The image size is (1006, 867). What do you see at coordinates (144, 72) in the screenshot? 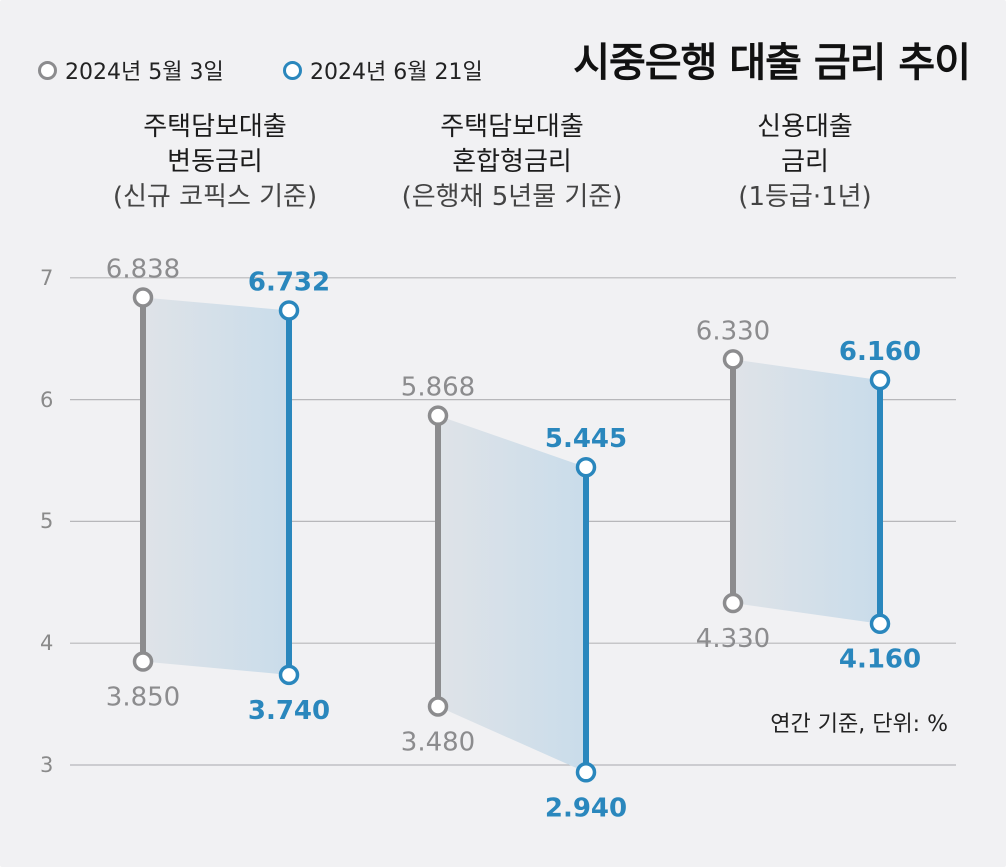
I see `legend-label-date1: 2024년 5월 3일` at bounding box center [144, 72].